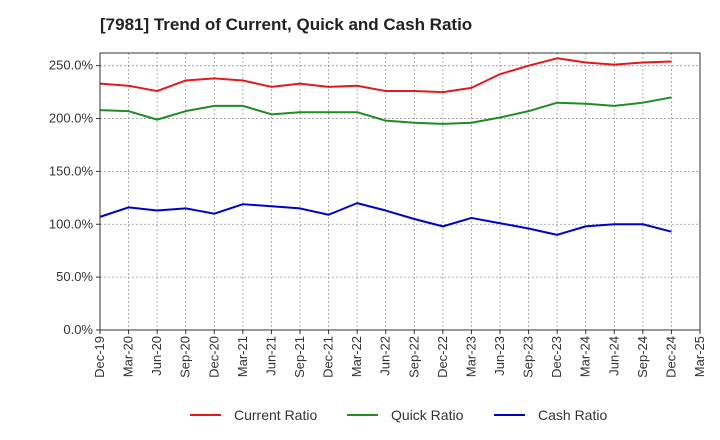  I want to click on y-tick-label: 50.0%, so click(74, 276).